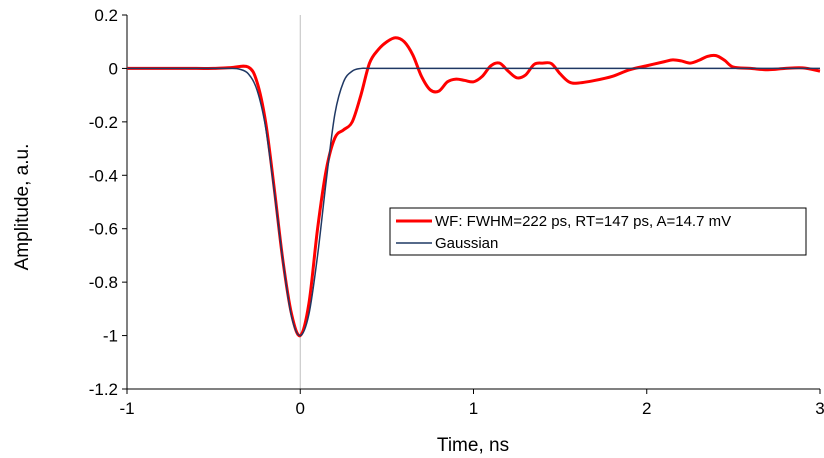  I want to click on legend-label-gaussian: Gaussian, so click(466, 243).